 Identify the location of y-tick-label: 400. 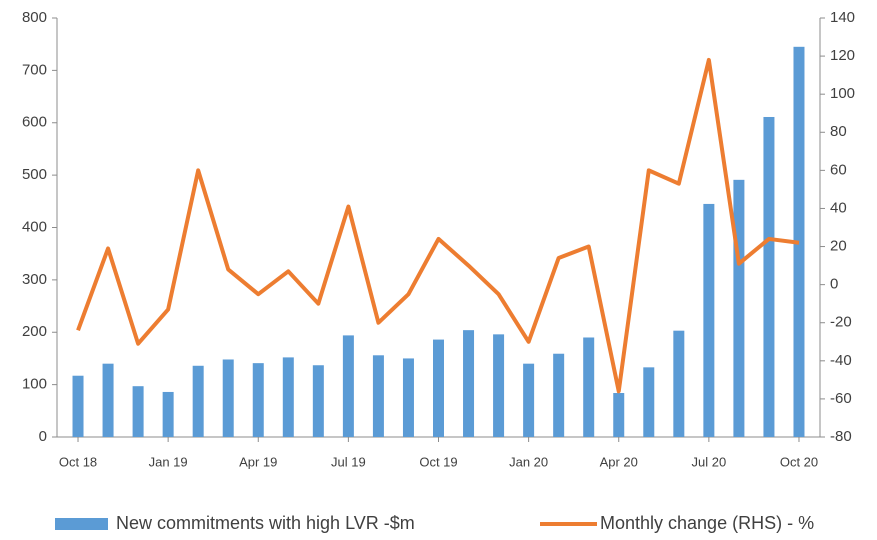
(34, 226).